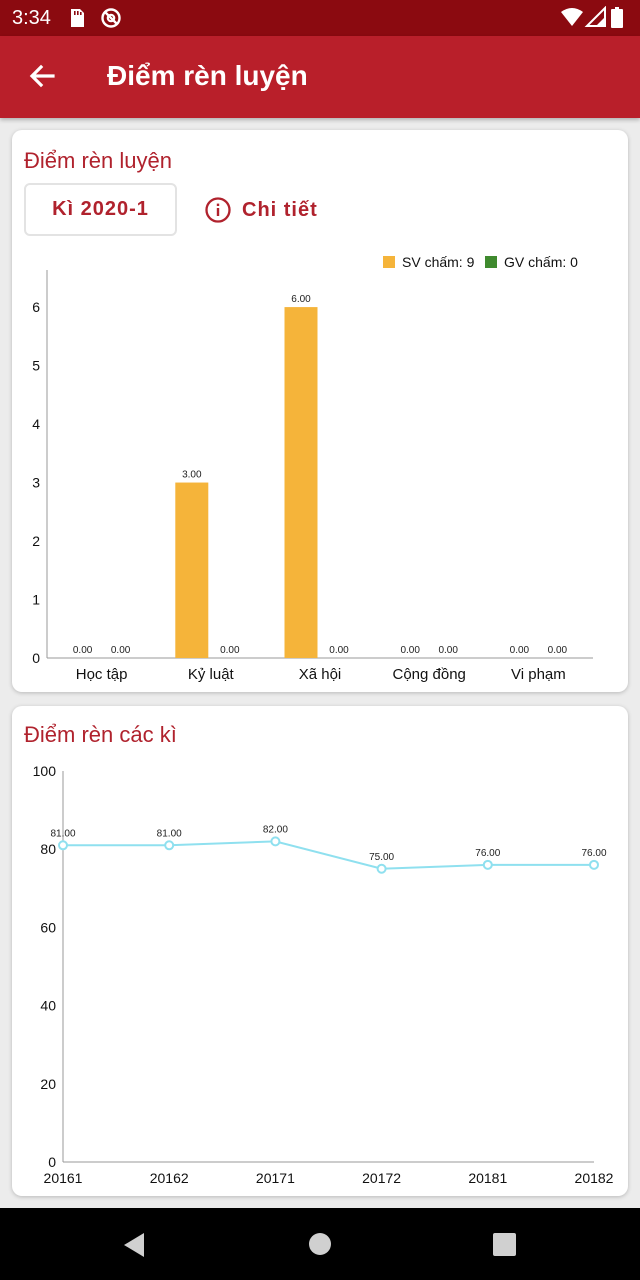  I want to click on data-saver-icon, so click(111, 18).